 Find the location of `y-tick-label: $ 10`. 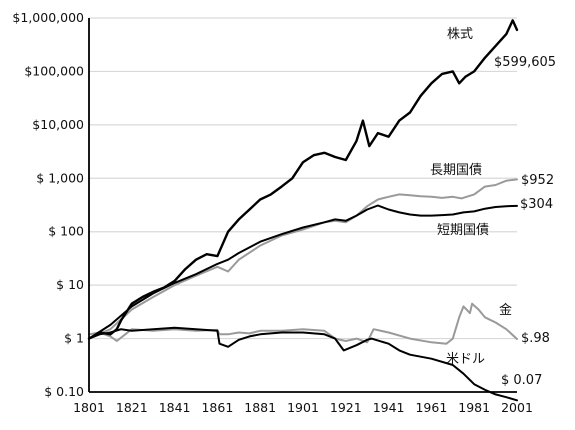

y-tick-label: $ 10 is located at coordinates (70, 284).